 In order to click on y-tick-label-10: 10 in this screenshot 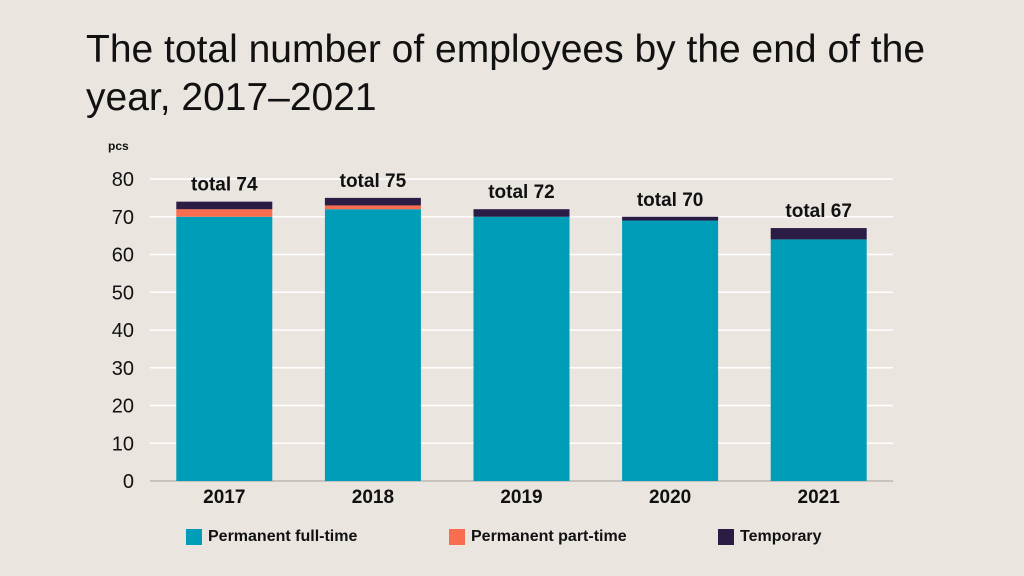, I will do `click(123, 444)`.